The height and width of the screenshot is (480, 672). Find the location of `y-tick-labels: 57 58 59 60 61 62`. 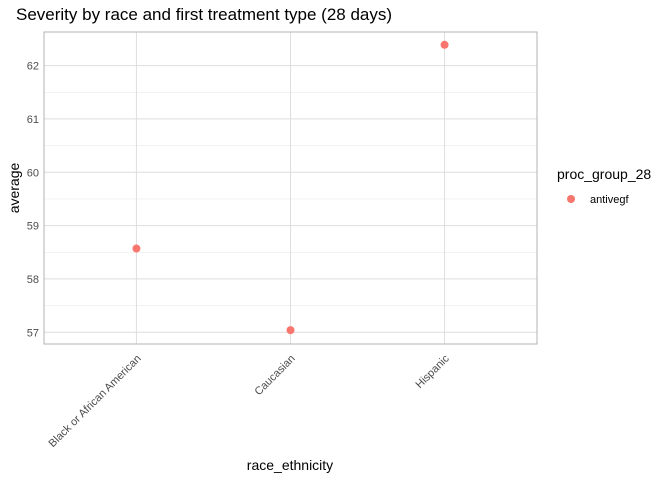

y-tick-labels: 57 58 59 60 61 62 is located at coordinates (33, 200).